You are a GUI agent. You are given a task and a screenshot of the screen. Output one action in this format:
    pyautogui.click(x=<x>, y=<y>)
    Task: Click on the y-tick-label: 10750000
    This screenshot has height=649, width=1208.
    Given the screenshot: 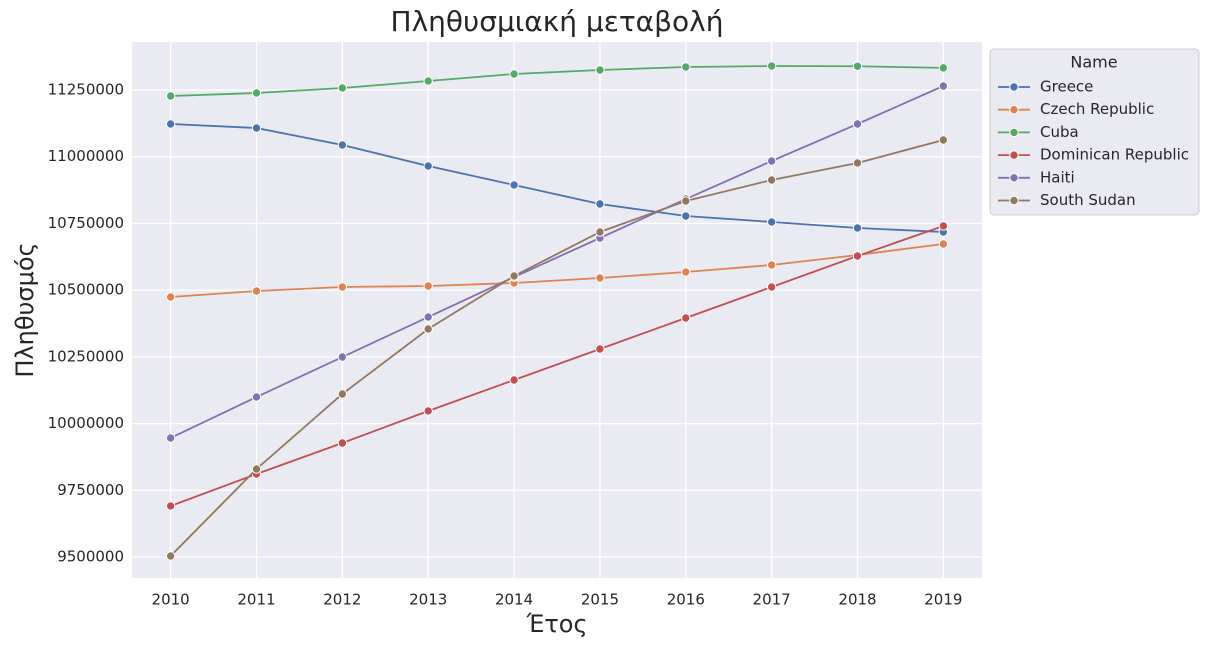 What is the action you would take?
    pyautogui.click(x=86, y=223)
    